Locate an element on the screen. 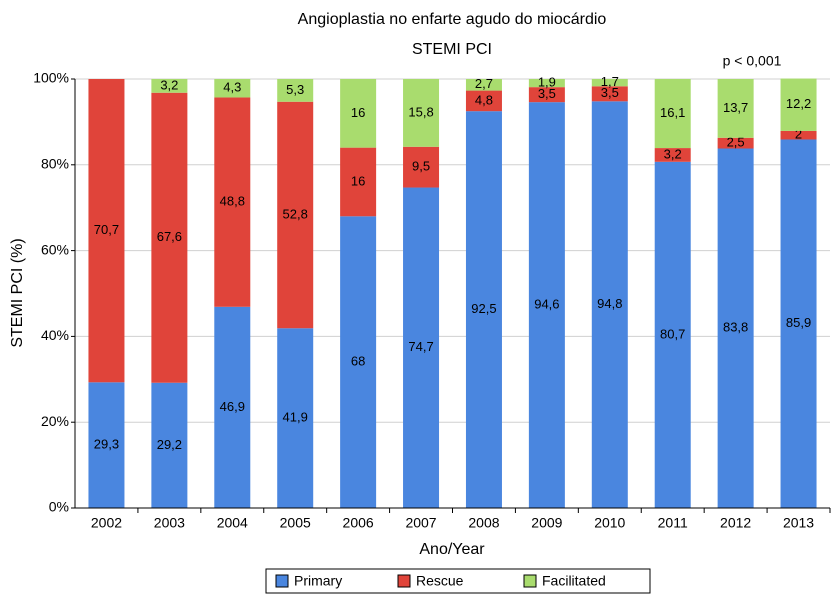  value-label: 13,7 is located at coordinates (735, 107).